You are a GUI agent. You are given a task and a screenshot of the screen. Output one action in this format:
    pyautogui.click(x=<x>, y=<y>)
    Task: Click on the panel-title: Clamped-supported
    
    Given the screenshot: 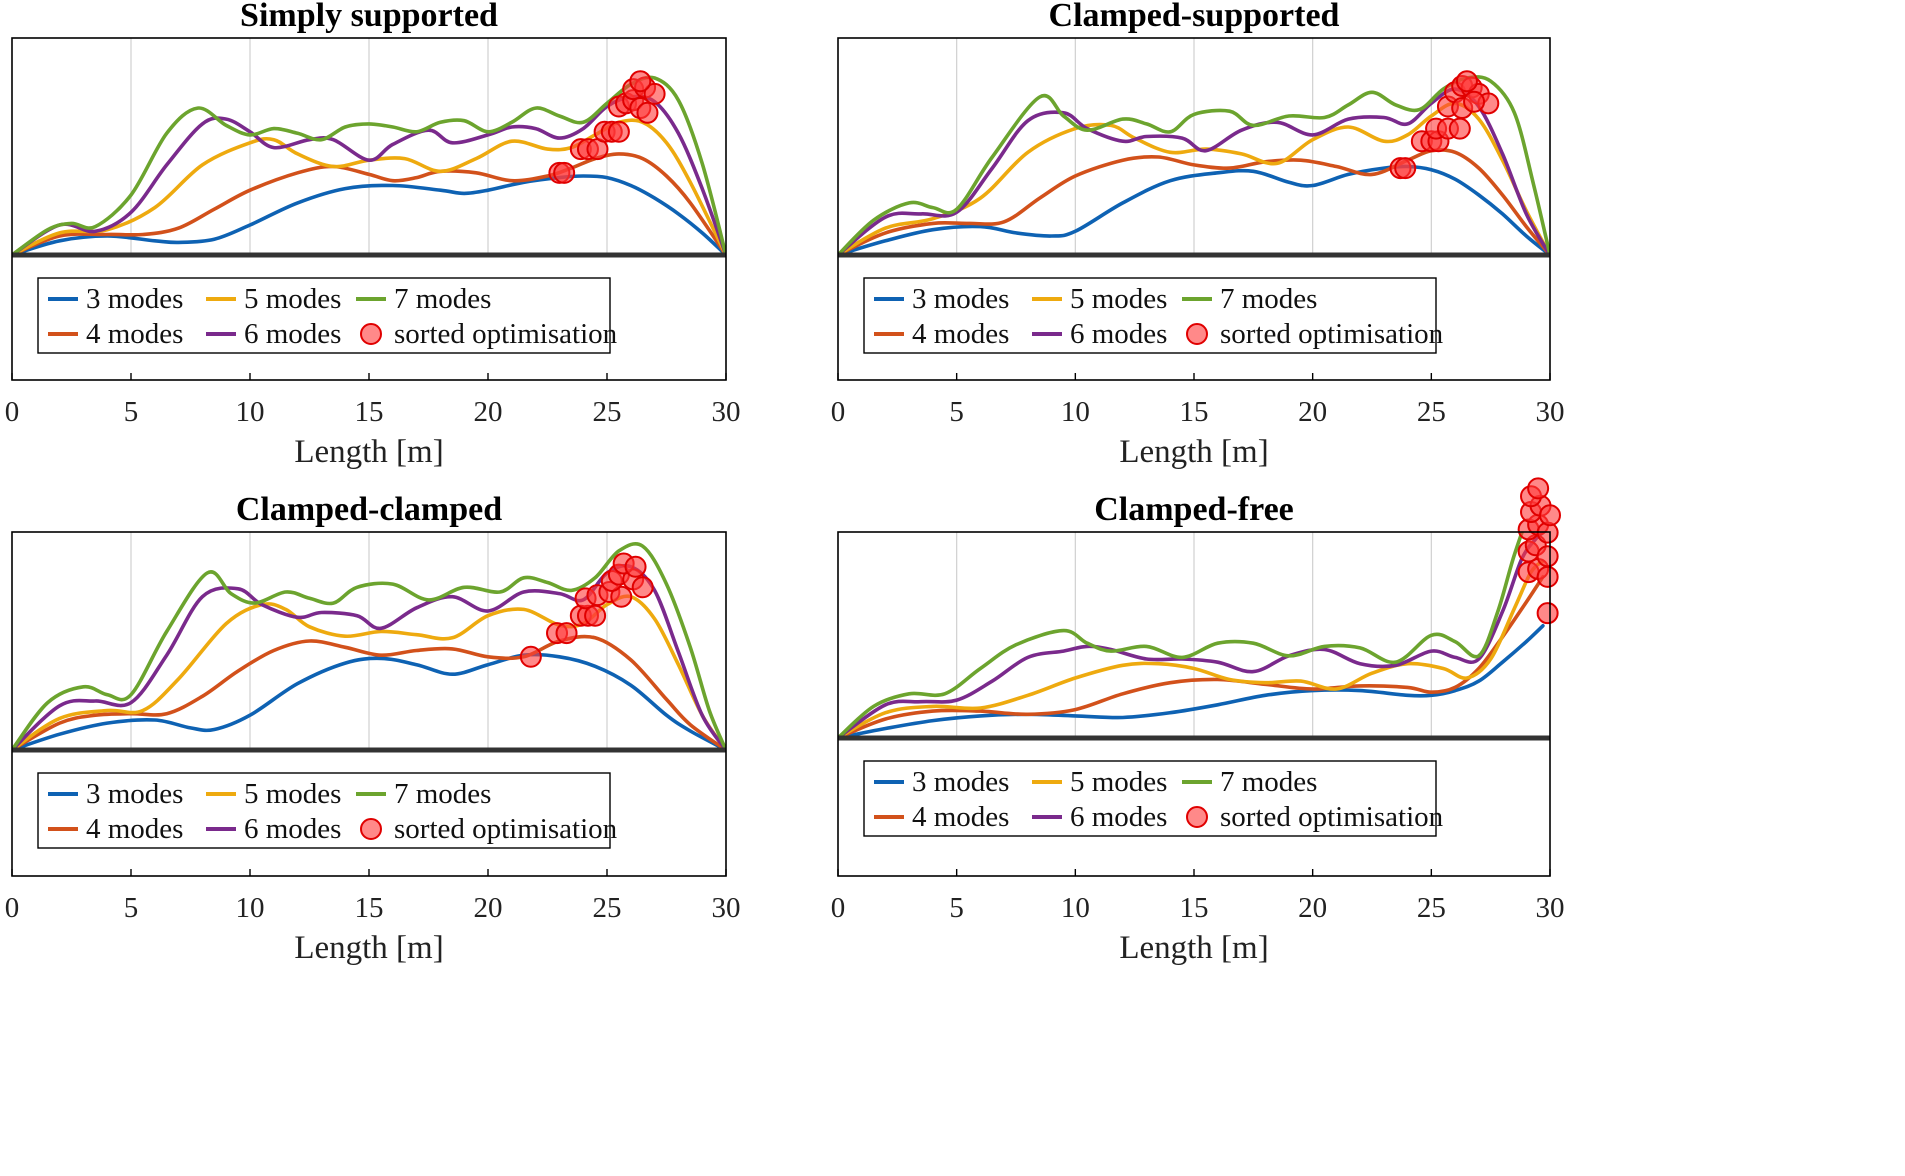 What is the action you would take?
    pyautogui.click(x=1194, y=17)
    